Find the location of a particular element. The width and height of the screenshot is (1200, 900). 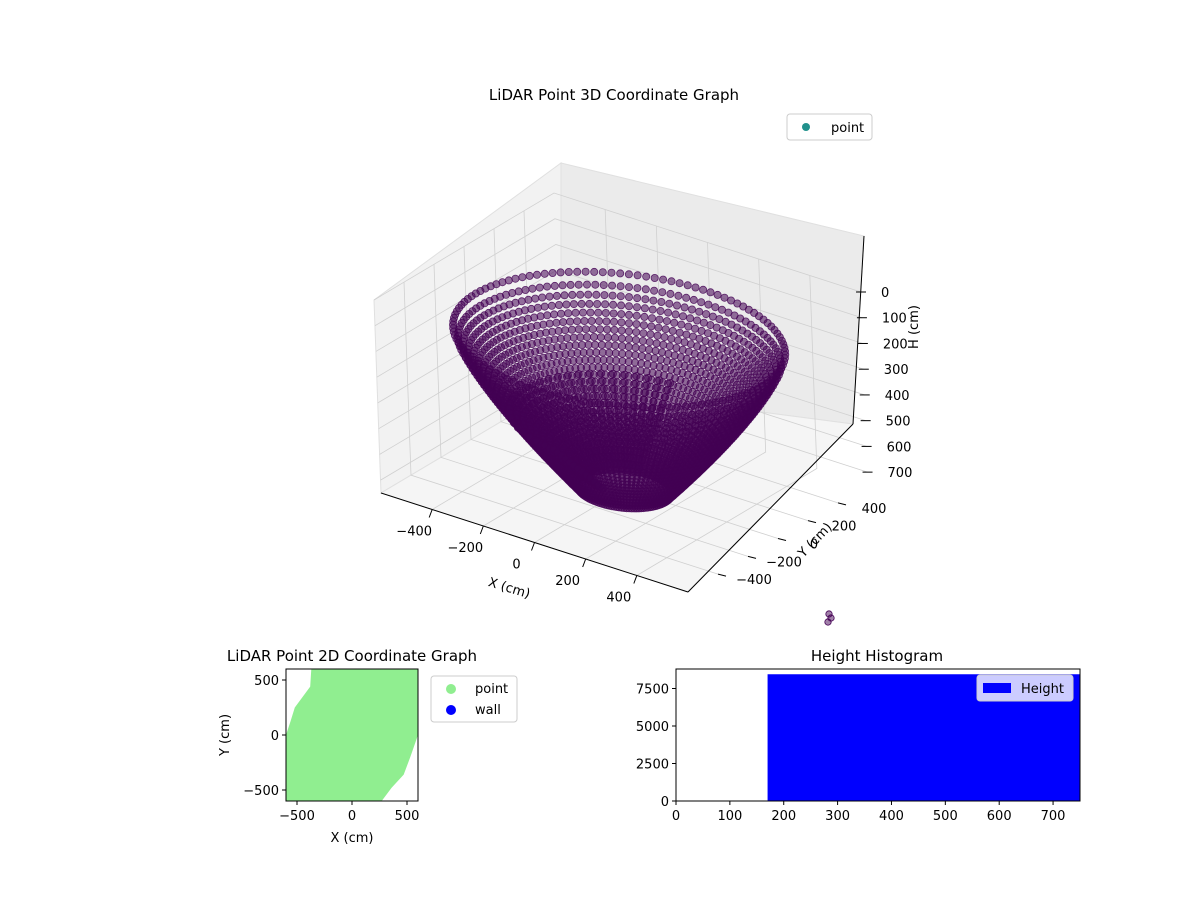

chart-3d-title: LiDAR Point 3D Coordinate Graph is located at coordinates (614, 95).